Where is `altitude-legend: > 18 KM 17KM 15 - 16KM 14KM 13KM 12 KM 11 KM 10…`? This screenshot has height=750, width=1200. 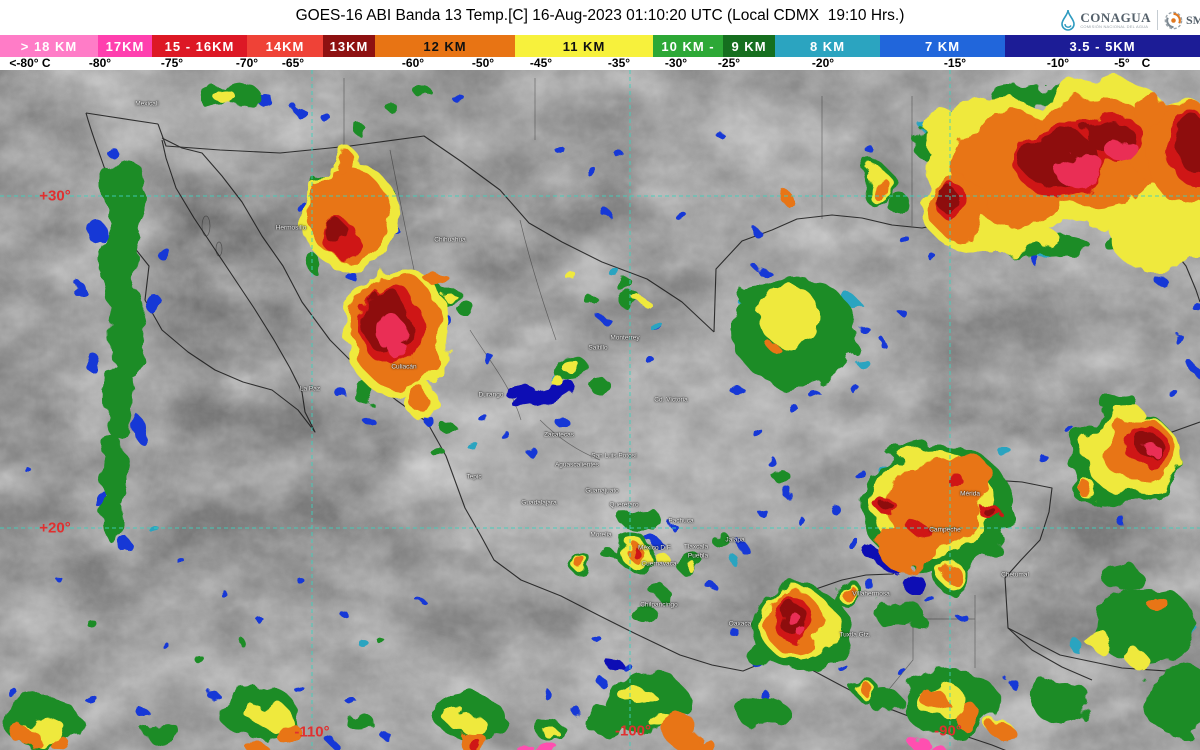 altitude-legend: > 18 KM 17KM 15 - 16KM 14KM 13KM 12 KM 11 KM 10… is located at coordinates (600, 46).